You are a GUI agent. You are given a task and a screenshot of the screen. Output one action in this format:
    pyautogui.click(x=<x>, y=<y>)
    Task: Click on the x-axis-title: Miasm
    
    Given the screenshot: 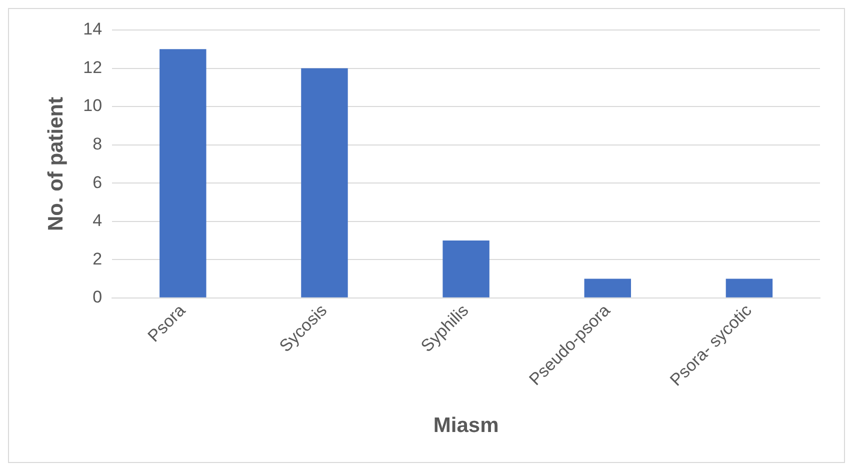 What is the action you would take?
    pyautogui.click(x=466, y=426)
    